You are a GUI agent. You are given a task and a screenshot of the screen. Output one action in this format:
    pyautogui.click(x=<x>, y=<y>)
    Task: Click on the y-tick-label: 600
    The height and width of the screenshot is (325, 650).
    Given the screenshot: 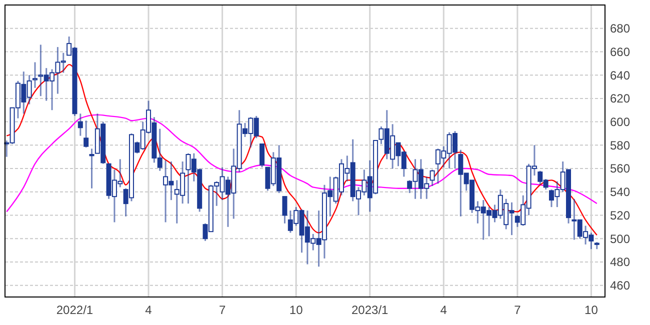 What is the action you would take?
    pyautogui.click(x=620, y=122)
    